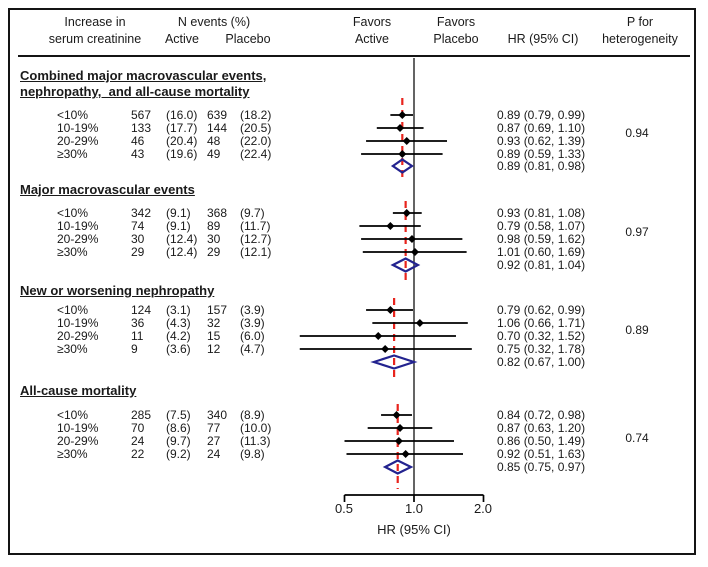 The height and width of the screenshot is (567, 708). Describe the element at coordinates (217, 213) in the screenshot. I see `row-placebo-n: 368` at that location.